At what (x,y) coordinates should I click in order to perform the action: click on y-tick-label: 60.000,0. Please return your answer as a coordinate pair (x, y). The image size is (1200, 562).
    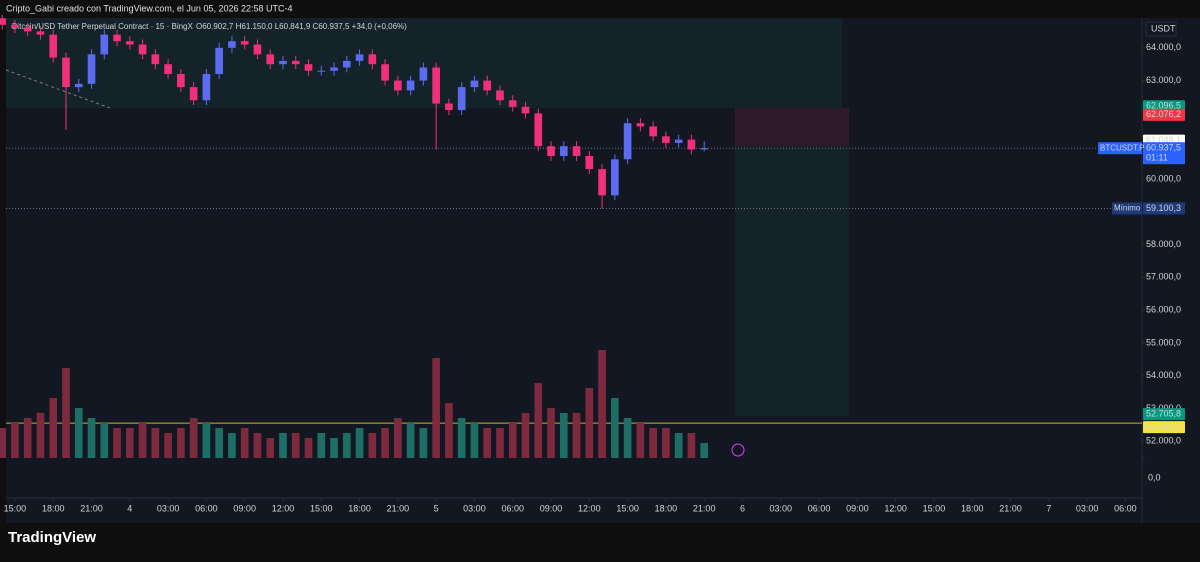
    Looking at the image, I should click on (1163, 178).